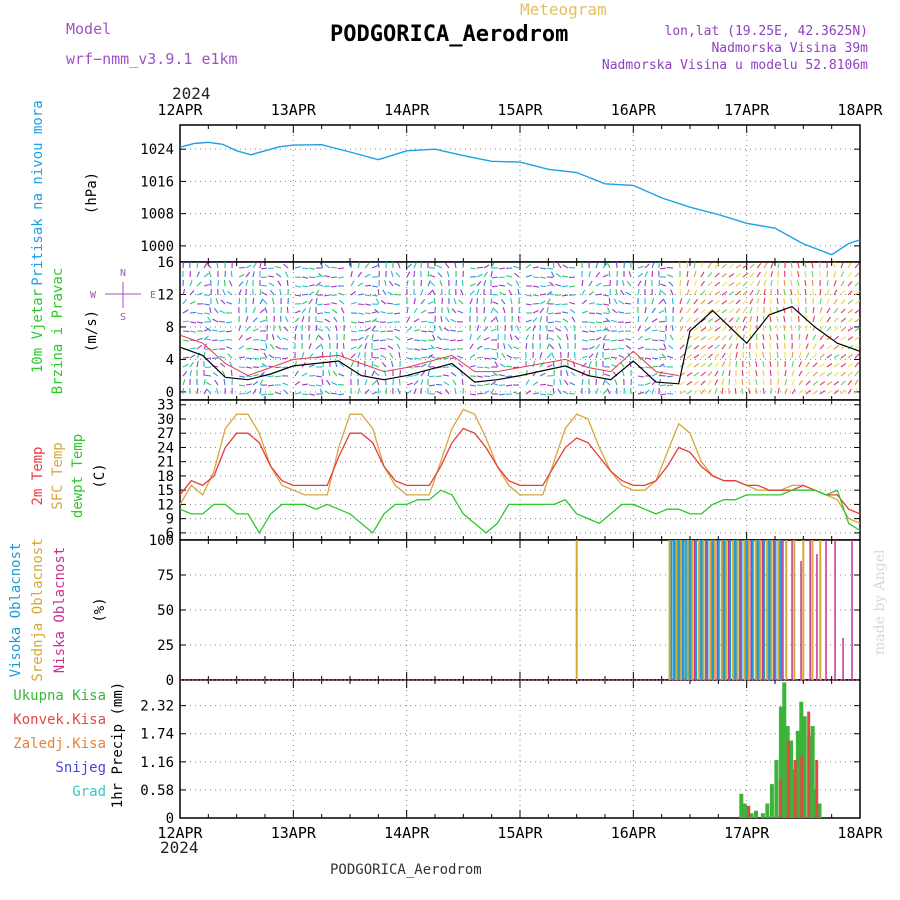  What do you see at coordinates (520, 512) in the screenshot?
I see `dewpoint-line` at bounding box center [520, 512].